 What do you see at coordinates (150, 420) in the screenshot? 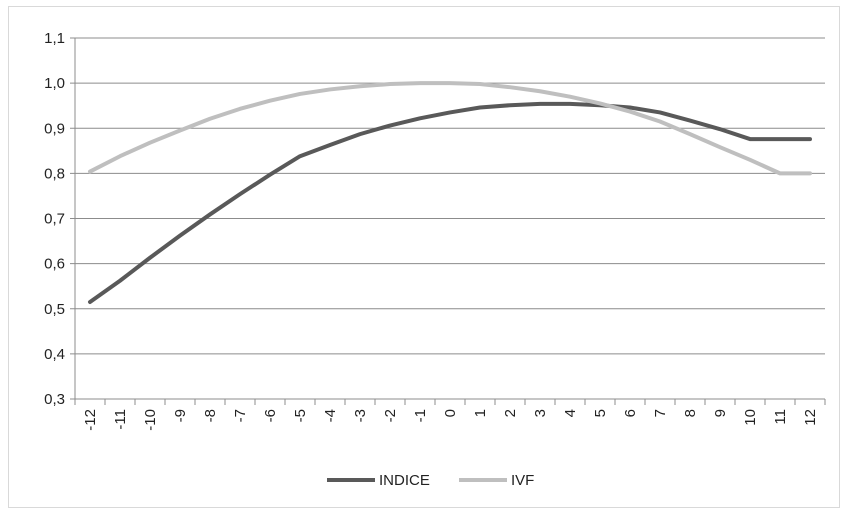
I see `x-tick-label: -10` at bounding box center [150, 420].